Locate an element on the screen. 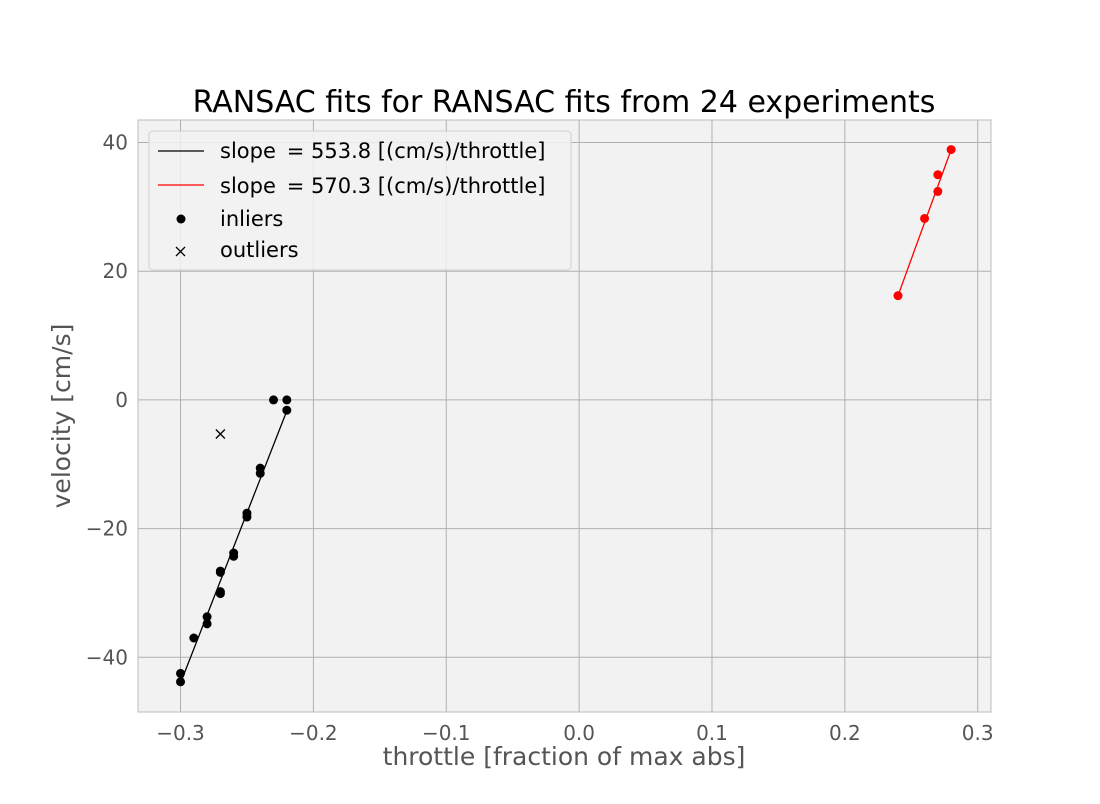 This screenshot has height=804, width=1100. legend-label-inliers: inliers is located at coordinates (251, 219).